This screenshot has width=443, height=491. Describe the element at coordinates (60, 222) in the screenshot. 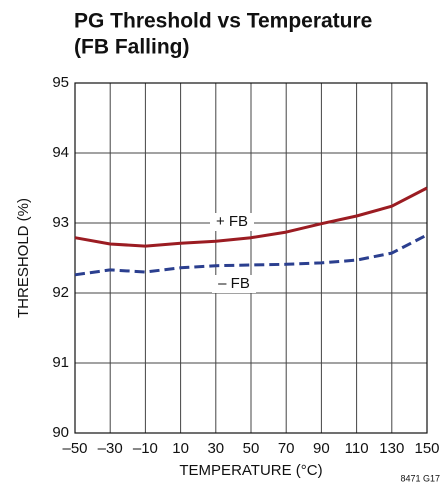

I see `y-tick-label: 93` at that location.